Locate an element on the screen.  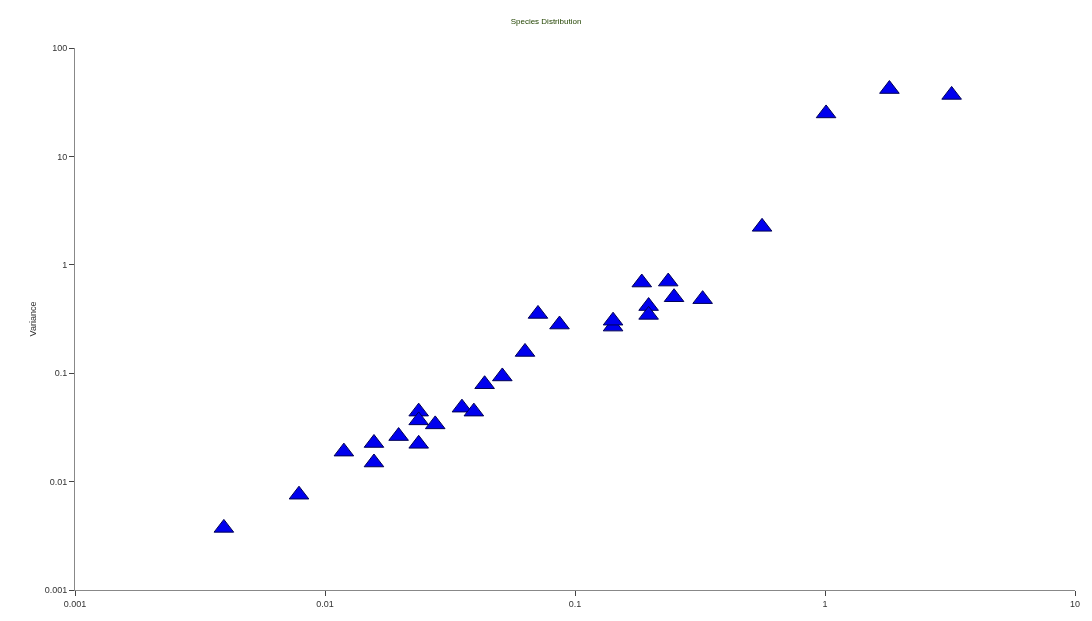
x-tick-label: 10 is located at coordinates (1075, 603).